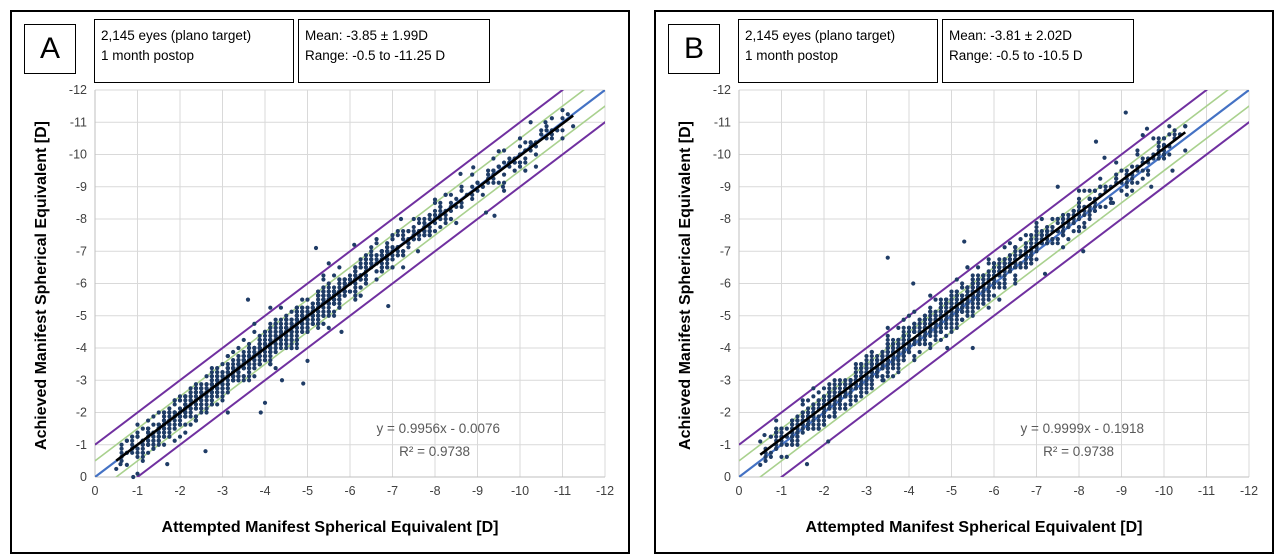  Describe the element at coordinates (694, 49) in the screenshot. I see `panel-label: B` at that location.